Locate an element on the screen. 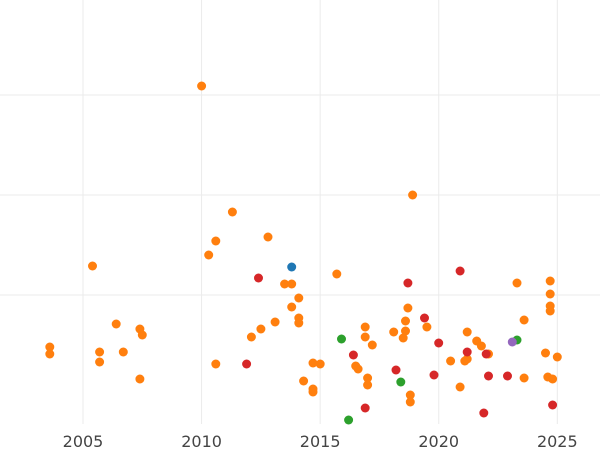  x-tick-label: 2020 is located at coordinates (438, 441).